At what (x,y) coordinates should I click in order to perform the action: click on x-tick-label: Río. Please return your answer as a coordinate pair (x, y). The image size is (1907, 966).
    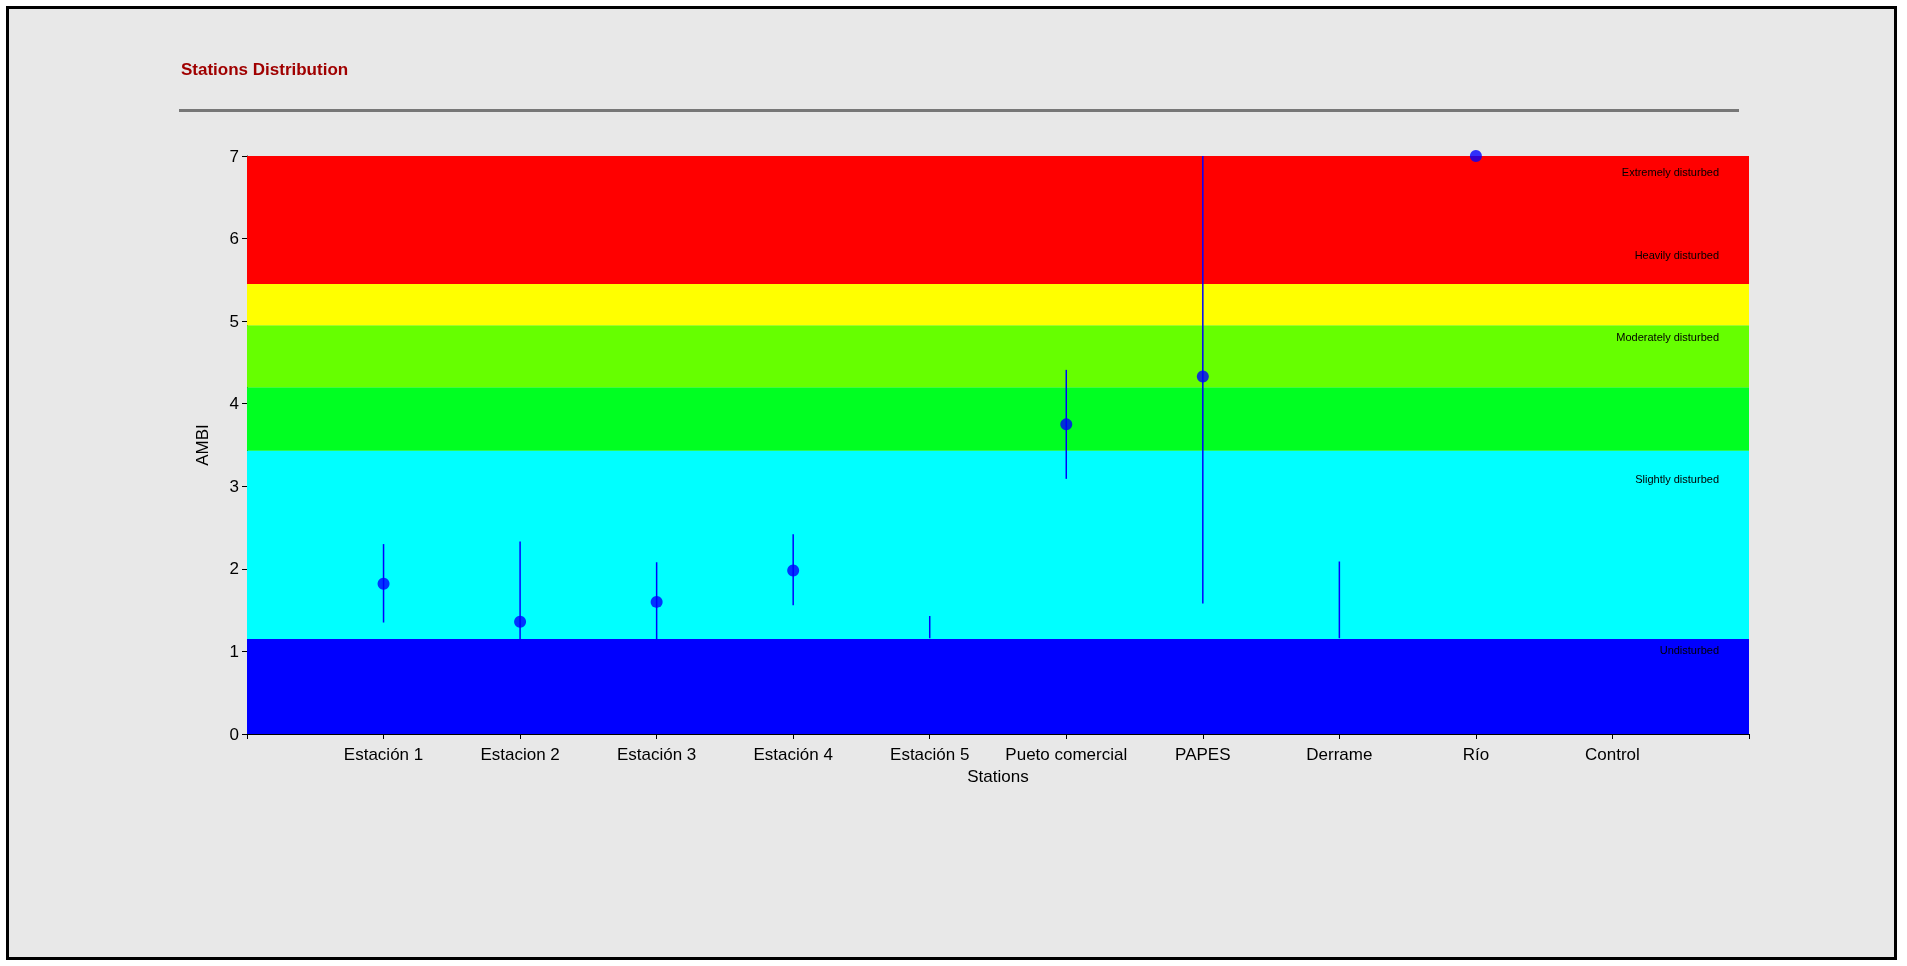
    Looking at the image, I should click on (1476, 754).